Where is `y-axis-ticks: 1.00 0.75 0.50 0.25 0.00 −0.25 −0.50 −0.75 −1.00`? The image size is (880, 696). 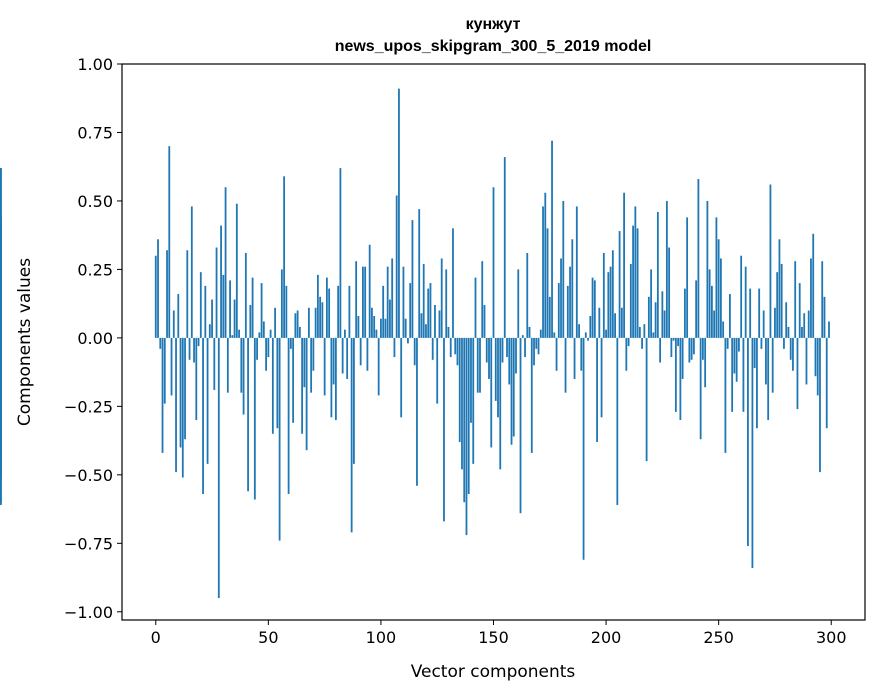
y-axis-ticks: 1.00 0.75 0.50 0.25 0.00 −0.25 −0.50 −0.75 −1.00 is located at coordinates (93, 338).